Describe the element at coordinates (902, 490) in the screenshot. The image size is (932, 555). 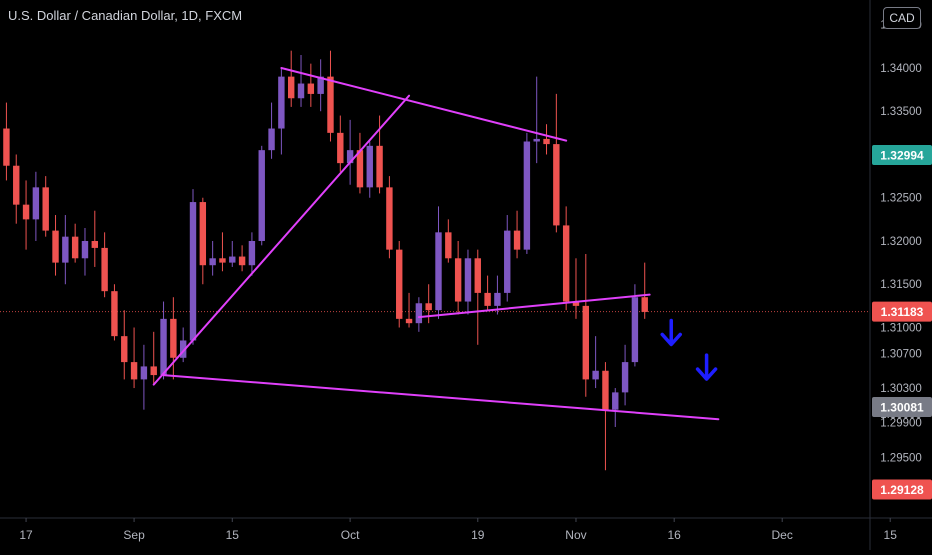
I see `price-label-text: 1.29128` at that location.